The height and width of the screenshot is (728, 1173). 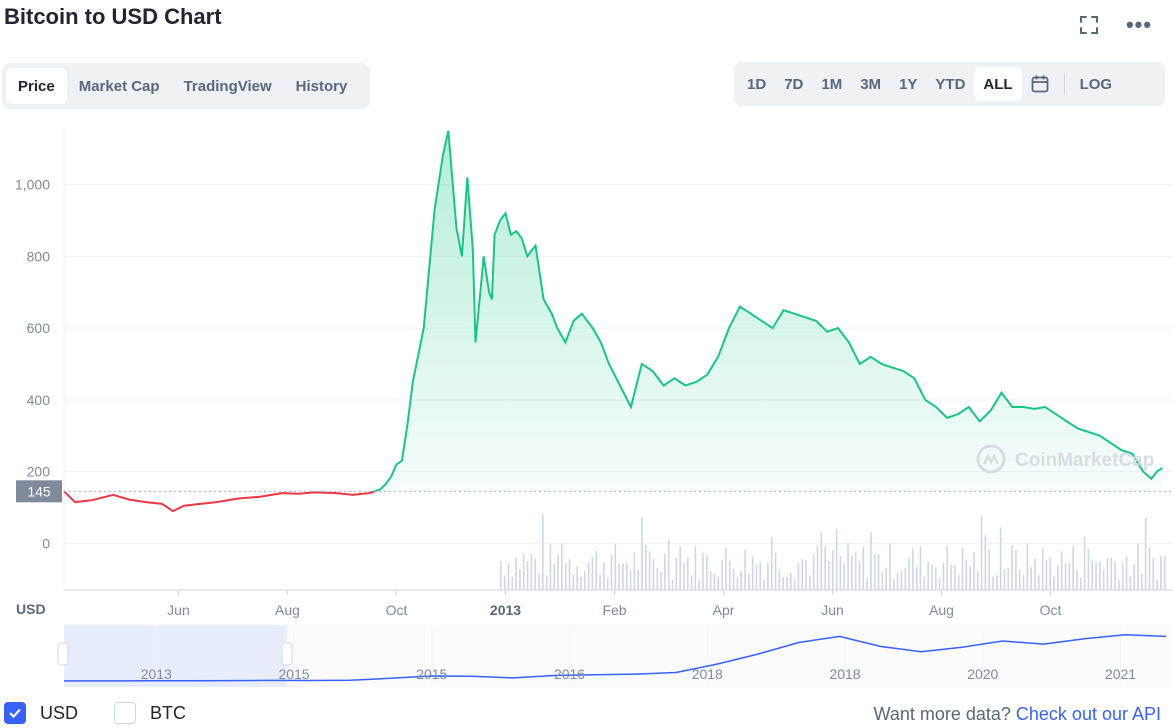 What do you see at coordinates (505, 610) in the screenshot?
I see `x-tick-label: 2013` at bounding box center [505, 610].